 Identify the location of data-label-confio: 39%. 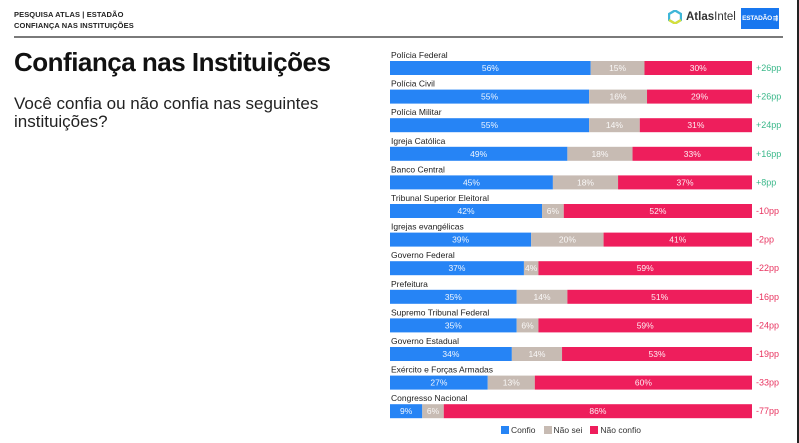
(460, 240).